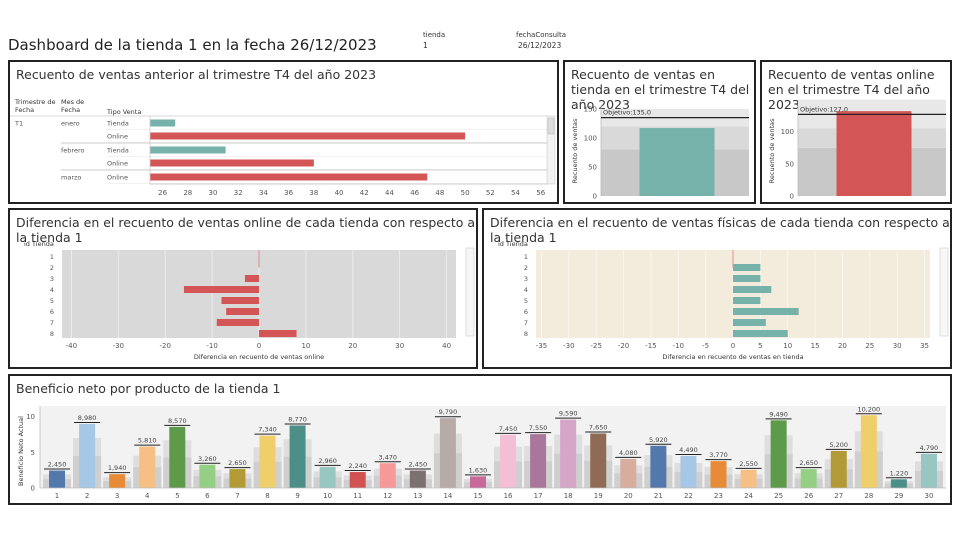 The image size is (960, 540). What do you see at coordinates (551, 126) in the screenshot?
I see `scrollbar-thumb` at bounding box center [551, 126].